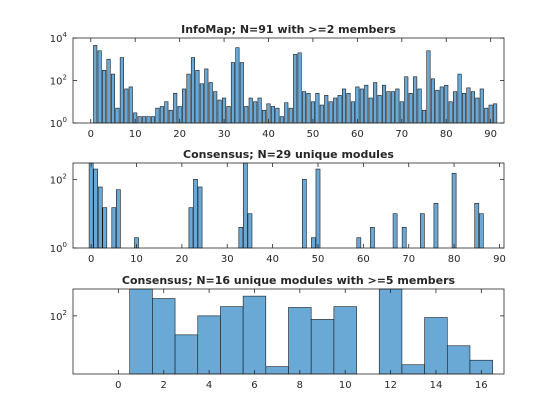 The width and height of the screenshot is (560, 420). I want to click on x-tick-label: 14, so click(436, 385).